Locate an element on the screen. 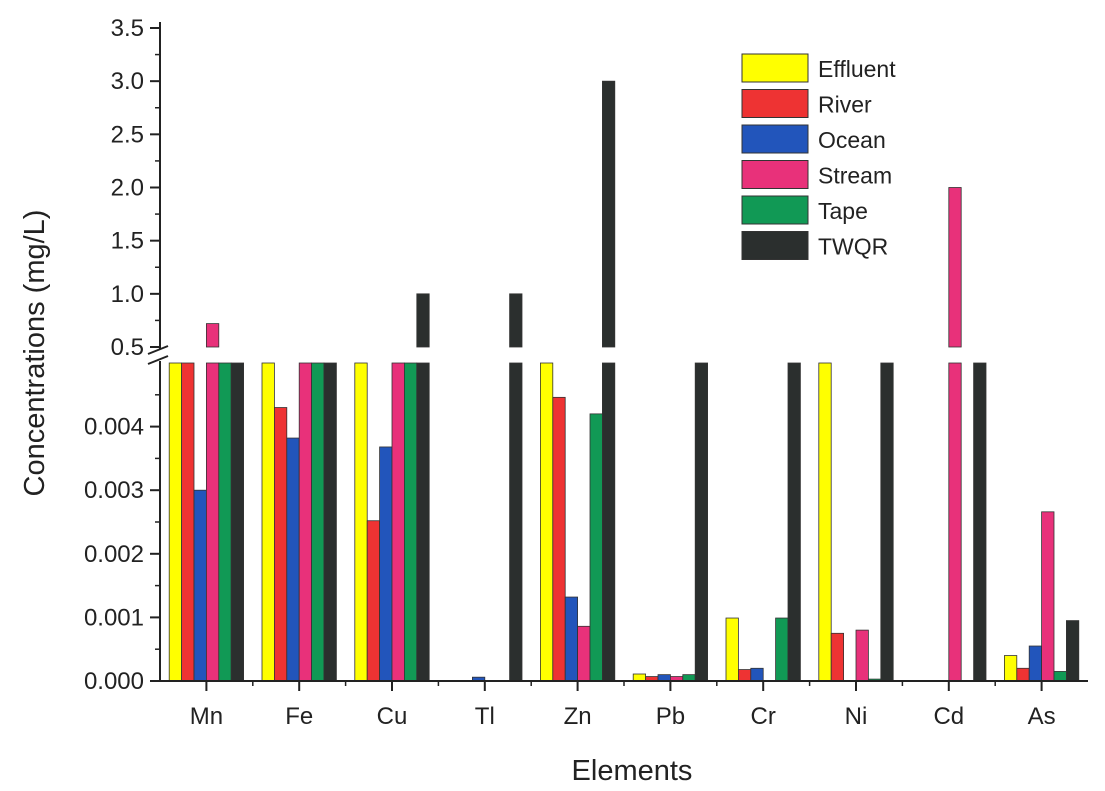 Image resolution: width=1105 pixels, height=791 pixels. bar-Ni-TWQR is located at coordinates (887, 522).